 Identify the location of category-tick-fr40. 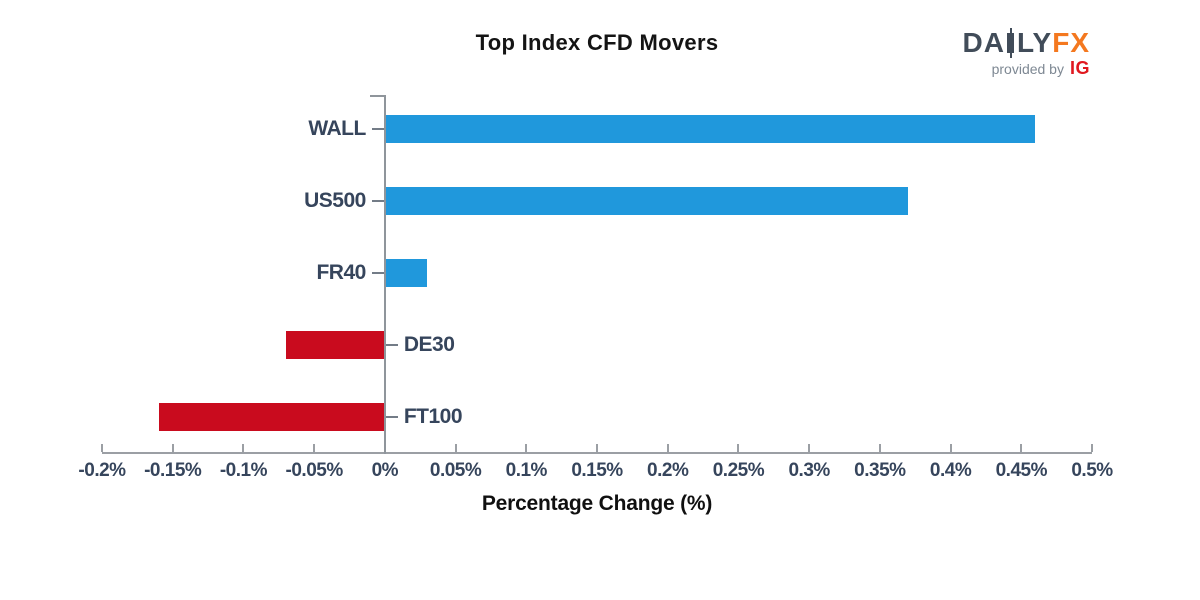
(377, 273).